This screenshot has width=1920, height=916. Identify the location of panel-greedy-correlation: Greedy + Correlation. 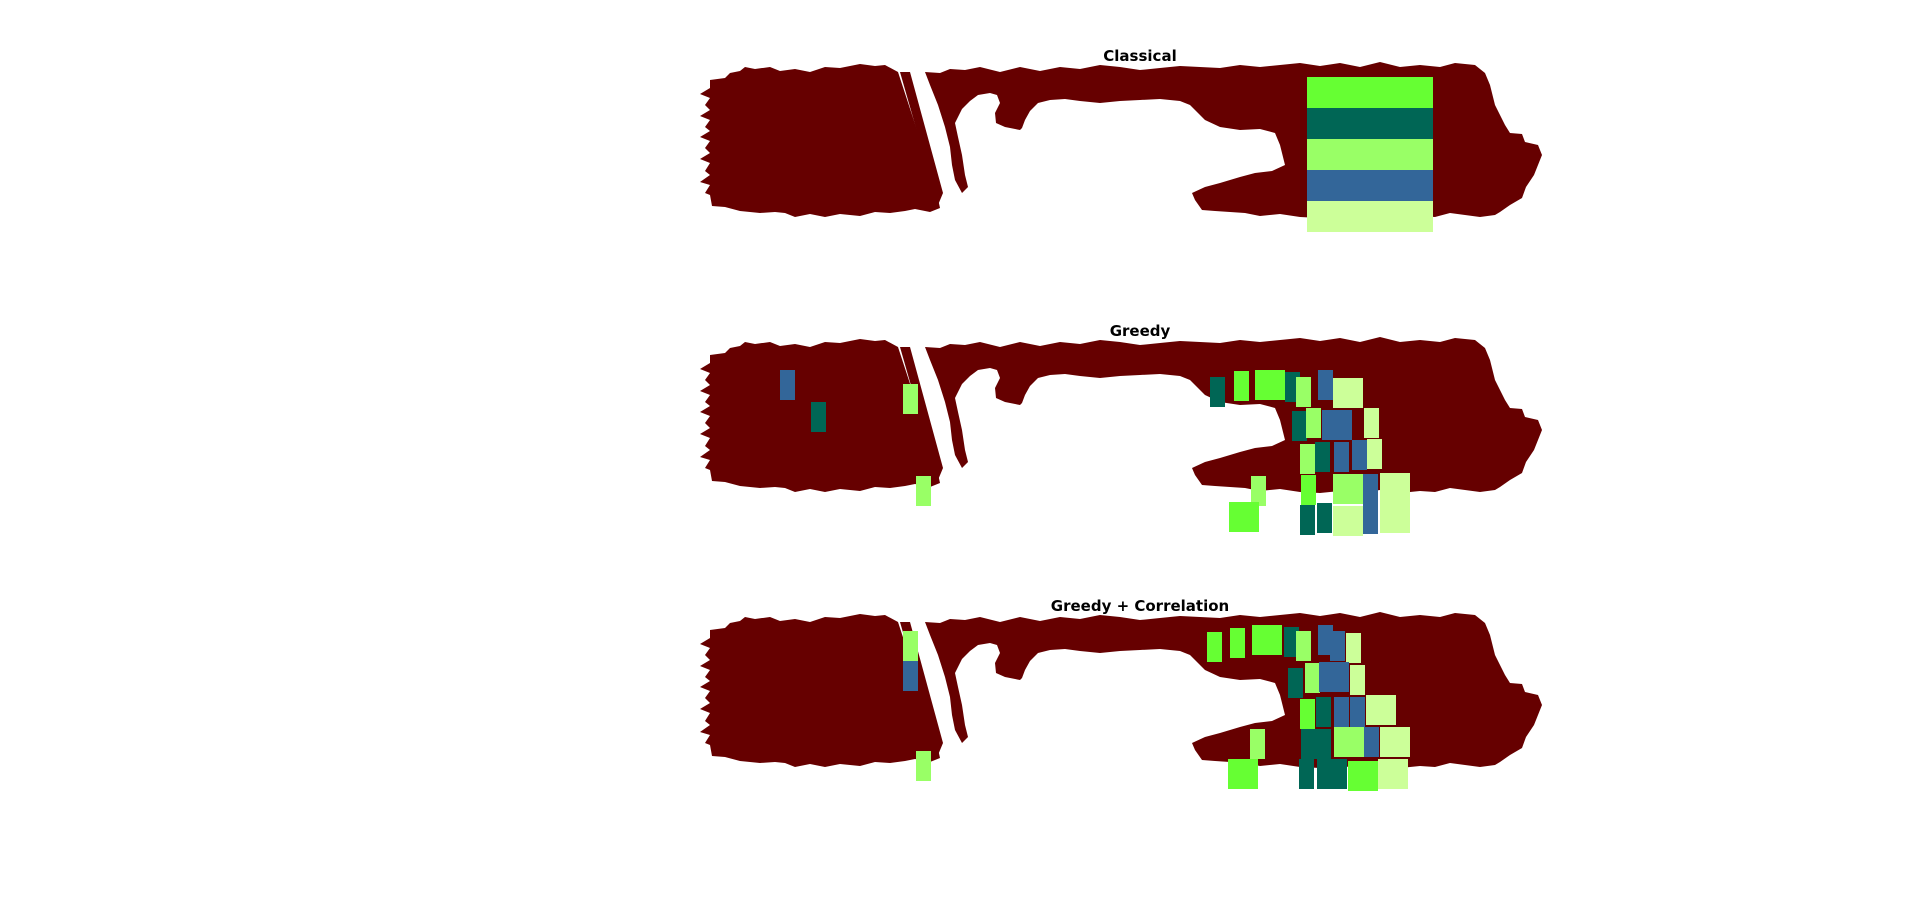
(1140, 715).